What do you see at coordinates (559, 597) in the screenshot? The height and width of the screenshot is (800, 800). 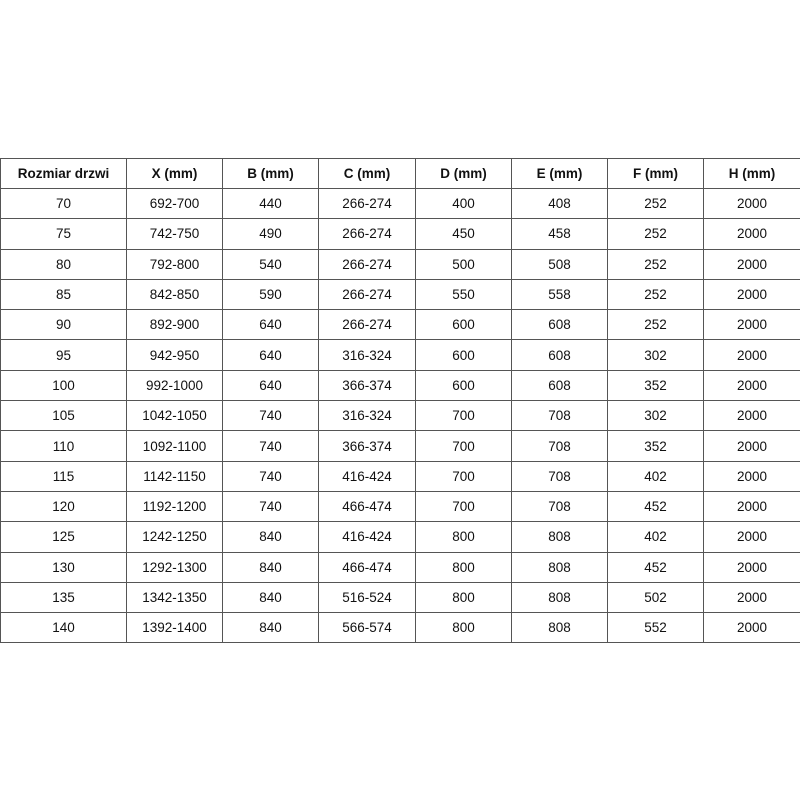 I see `table-cell: 808` at bounding box center [559, 597].